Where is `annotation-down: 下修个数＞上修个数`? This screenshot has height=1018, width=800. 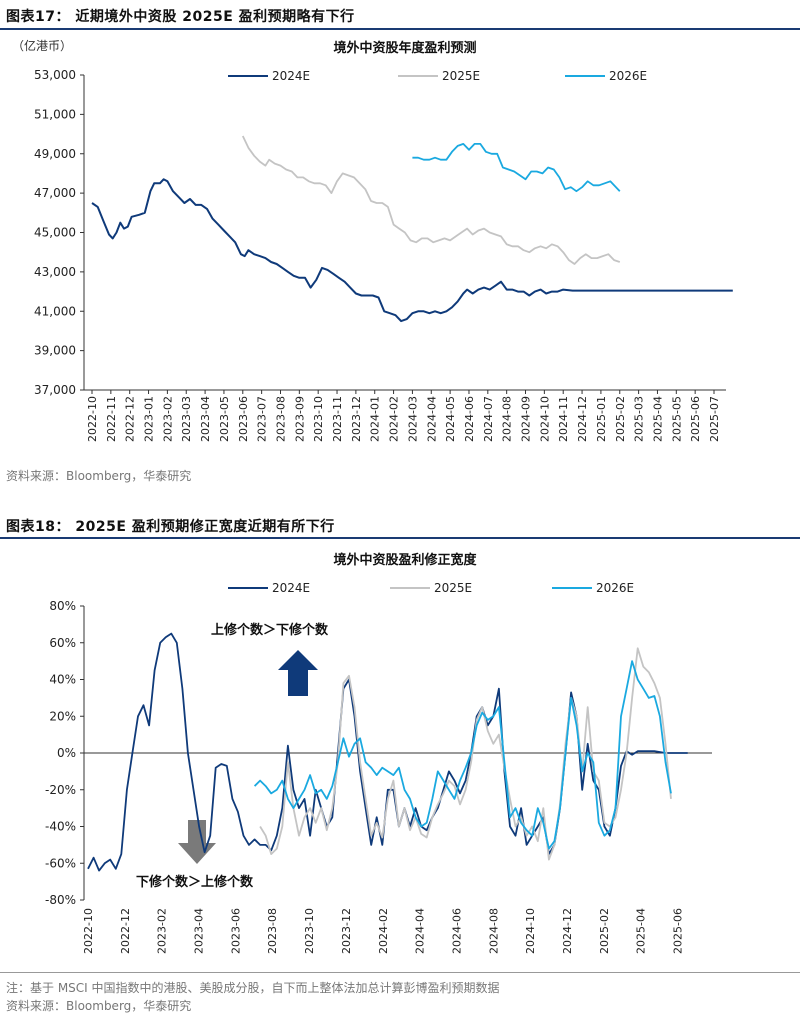 annotation-down: 下修个数＞上修个数 is located at coordinates (195, 882).